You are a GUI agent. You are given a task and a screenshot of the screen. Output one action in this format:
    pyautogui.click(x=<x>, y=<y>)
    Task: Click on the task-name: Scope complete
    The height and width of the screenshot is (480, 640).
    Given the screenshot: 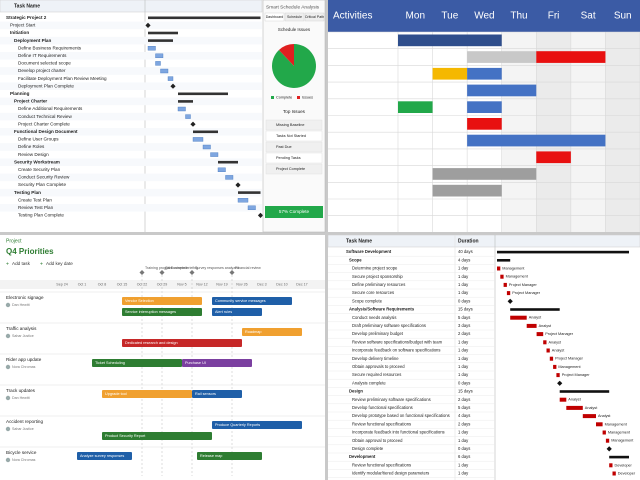 What is the action you would take?
    pyautogui.click(x=367, y=300)
    